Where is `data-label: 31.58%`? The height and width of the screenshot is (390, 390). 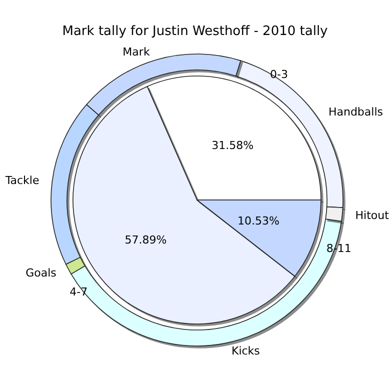
data-label: 31.58% is located at coordinates (233, 145).